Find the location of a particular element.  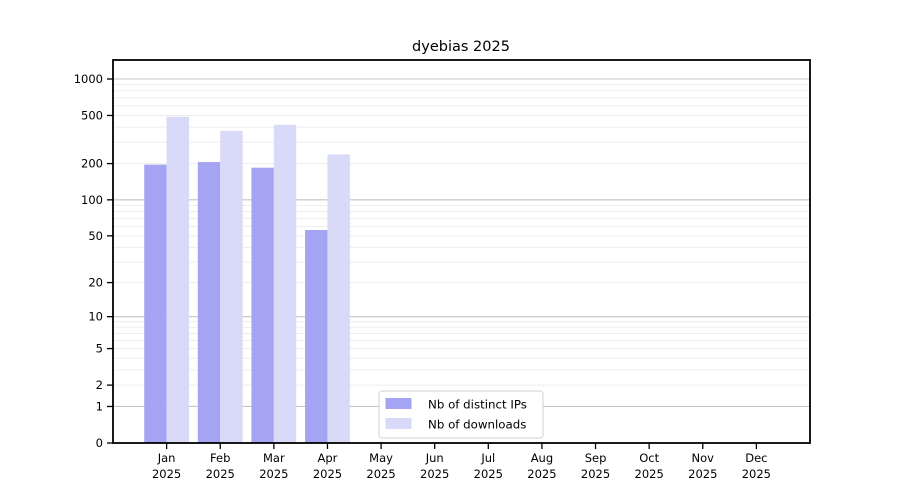

x-tick-label-year-dec: 2025 is located at coordinates (756, 474).